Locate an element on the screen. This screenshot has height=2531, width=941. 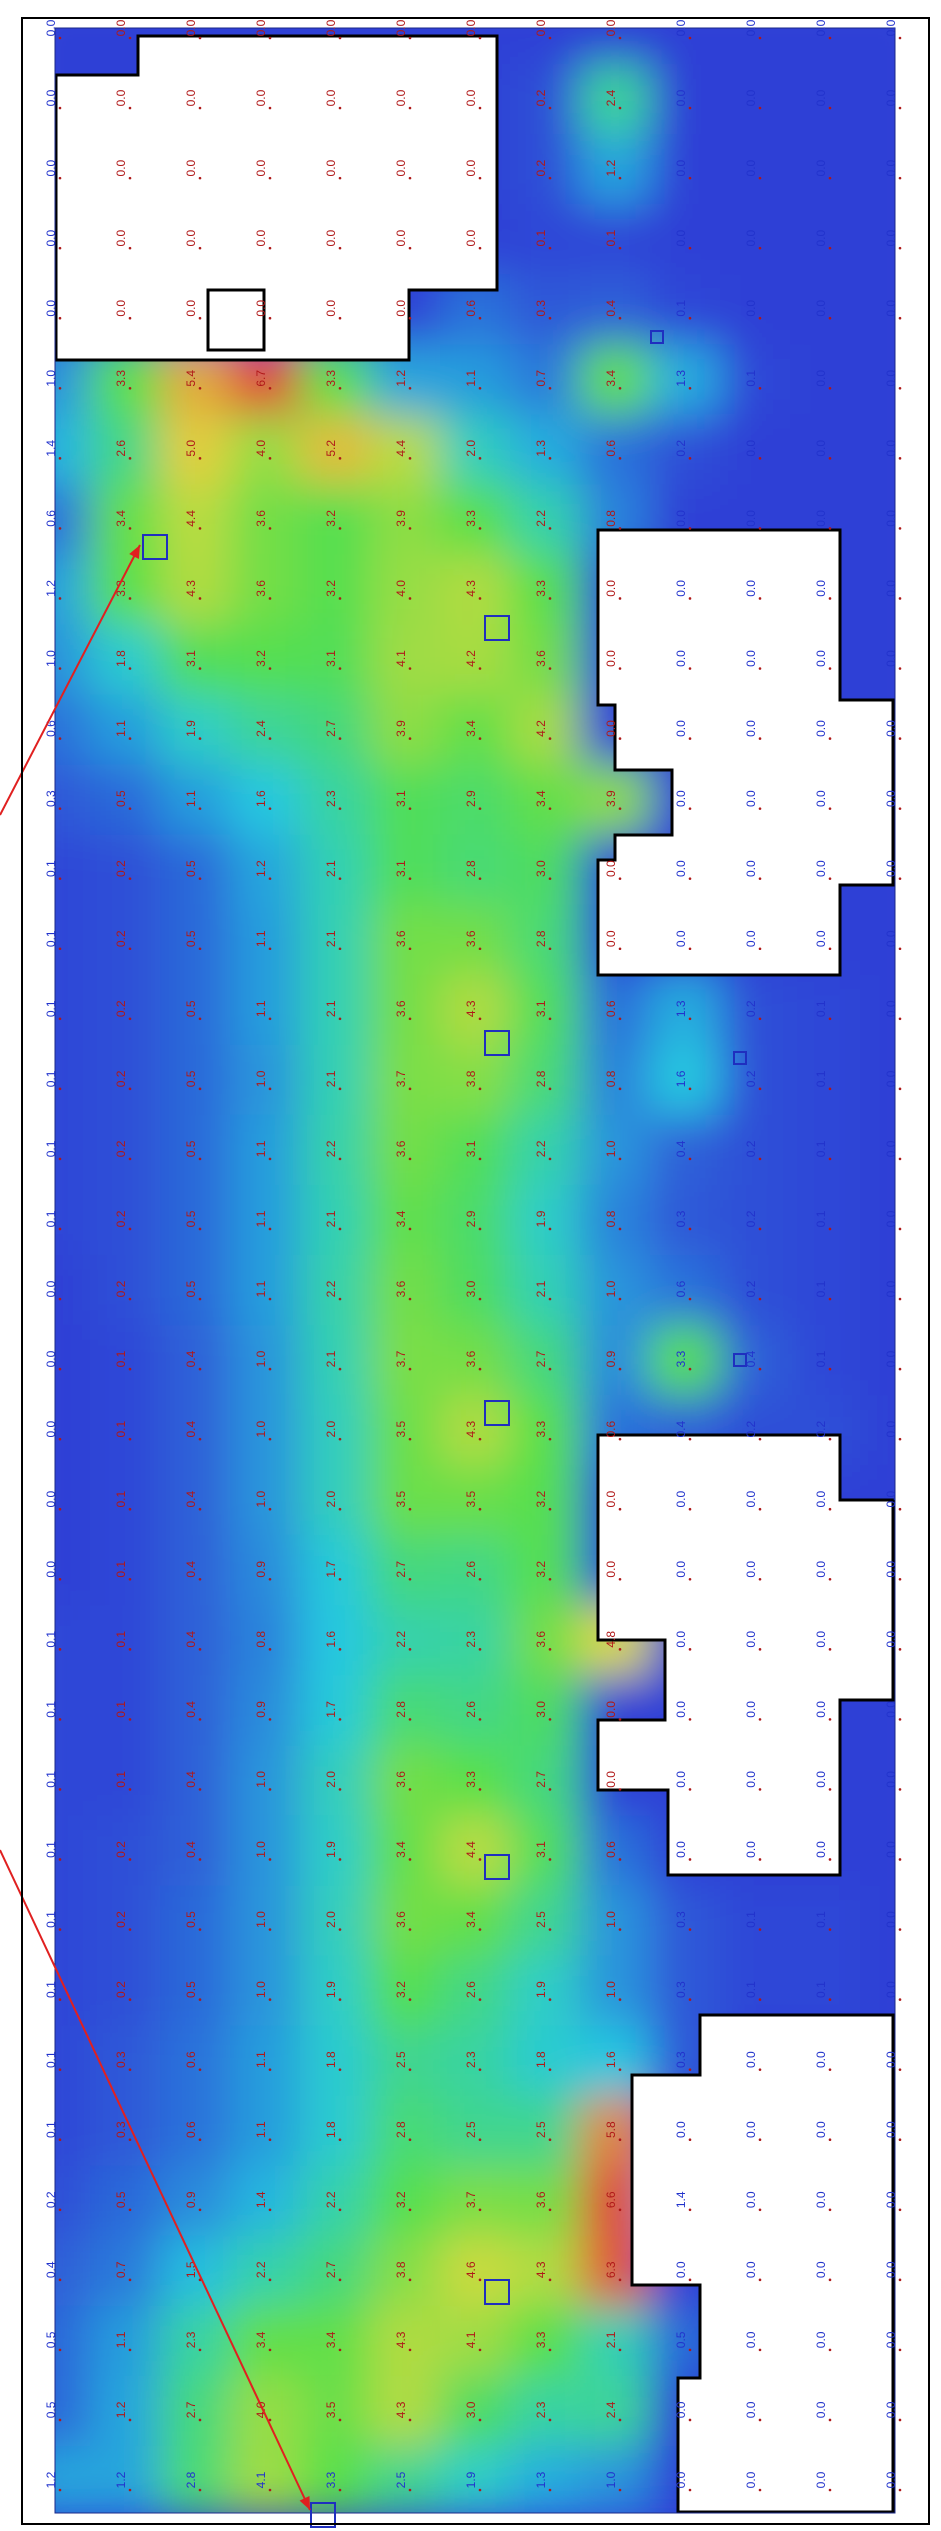
value-label: 3.8 is located at coordinates (471, 1078).